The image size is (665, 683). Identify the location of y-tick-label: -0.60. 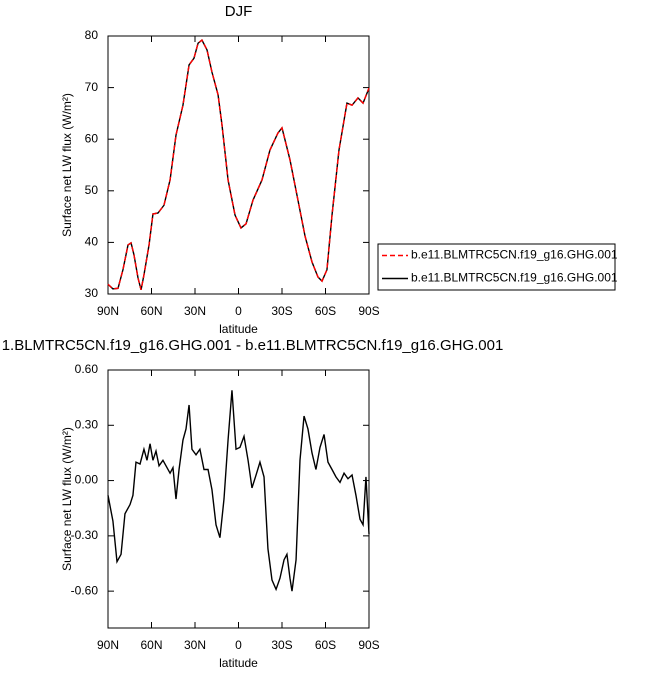
(85, 590).